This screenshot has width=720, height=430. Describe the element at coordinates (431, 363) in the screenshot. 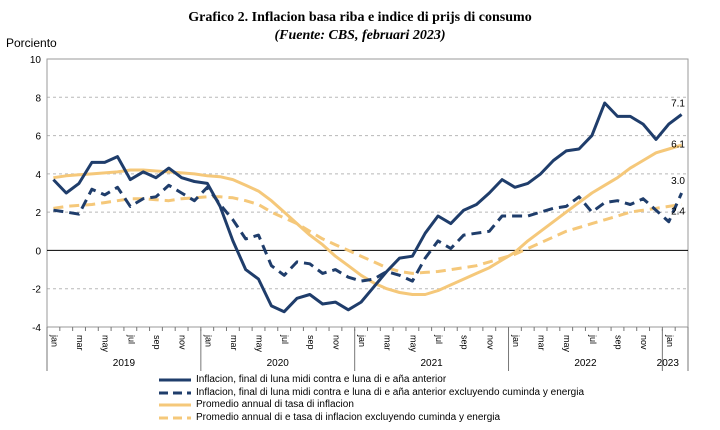

I see `year-label: 2021` at that location.